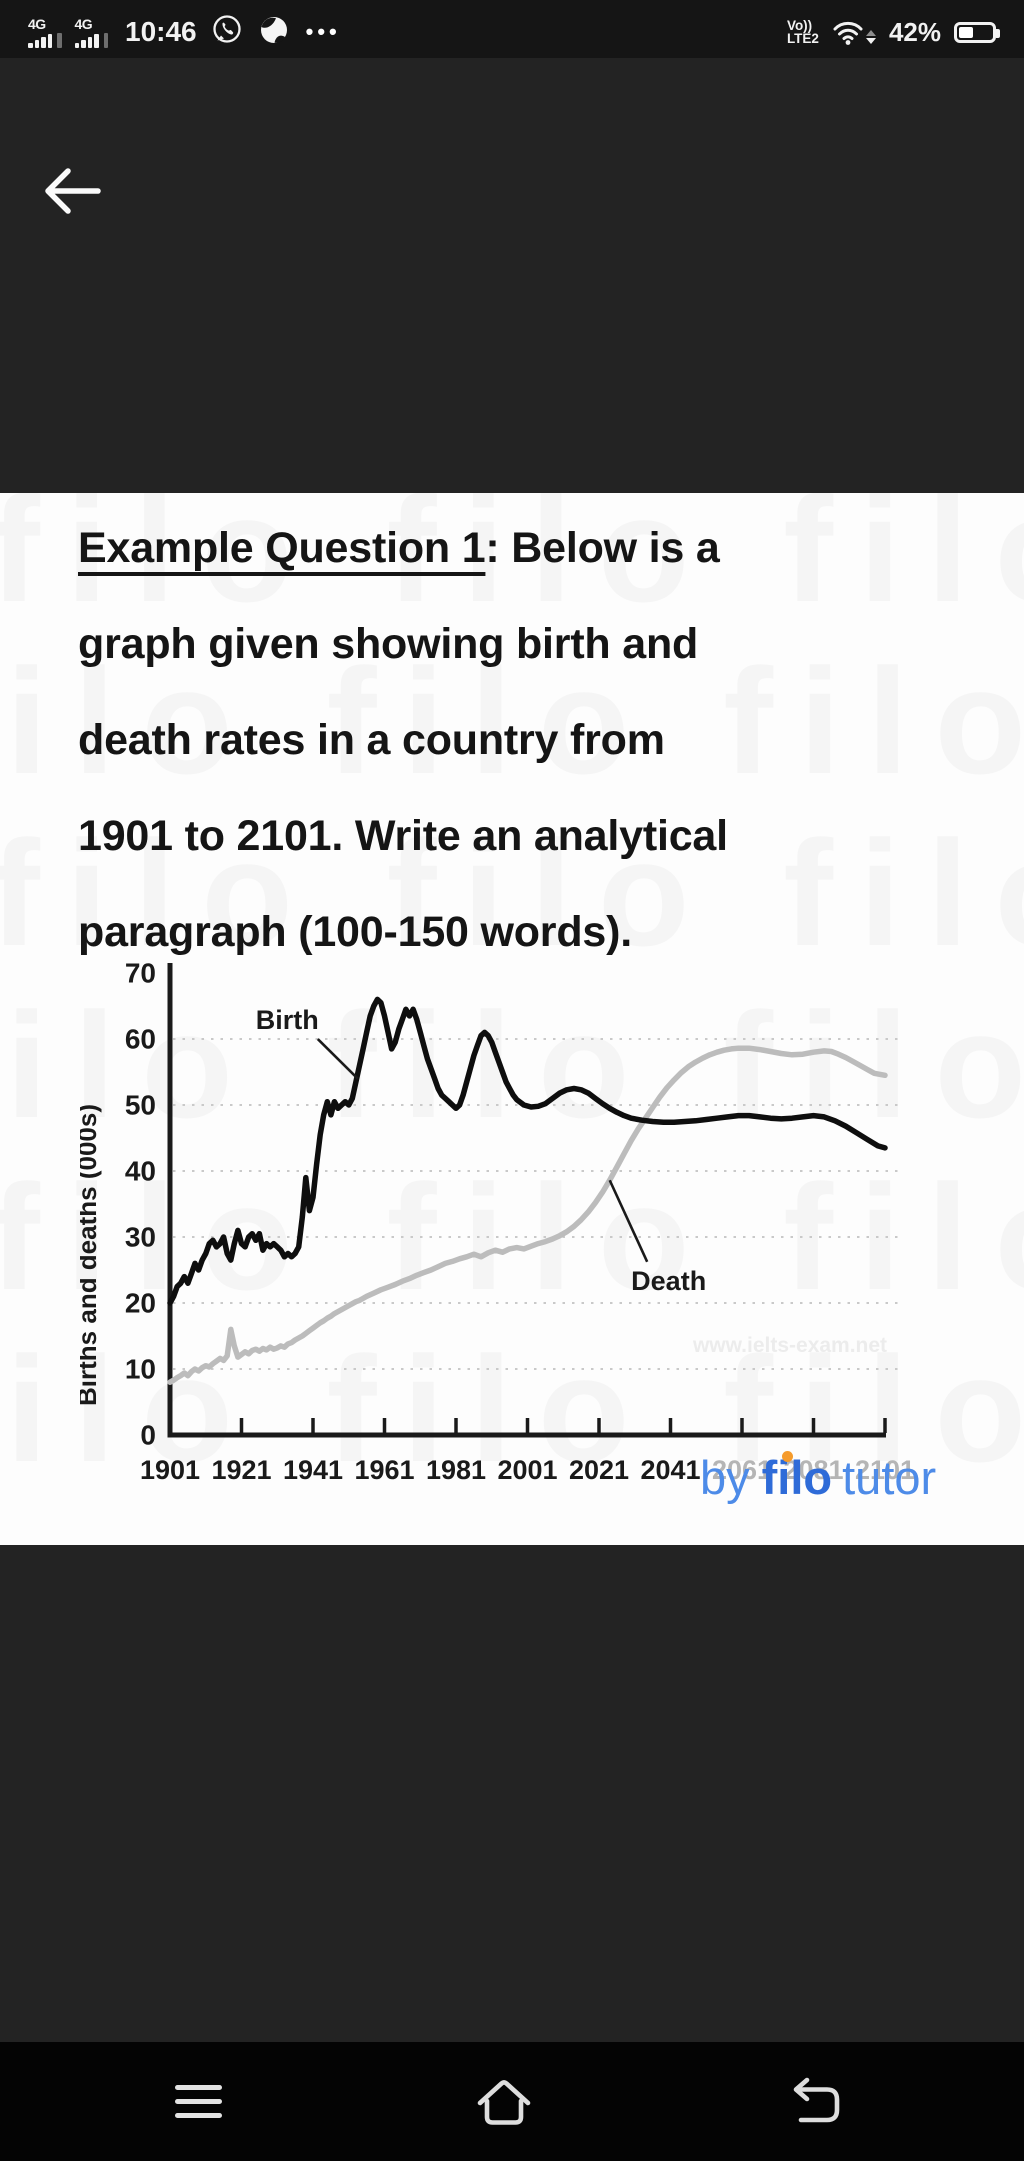  I want to click on wifi-icon, so click(854, 32).